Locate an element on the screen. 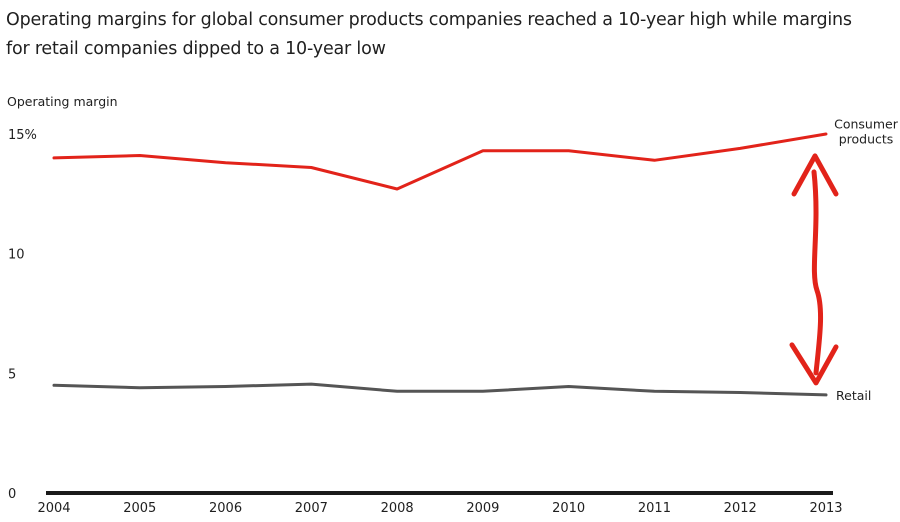  y-tick-label-15: 15% is located at coordinates (22, 135).